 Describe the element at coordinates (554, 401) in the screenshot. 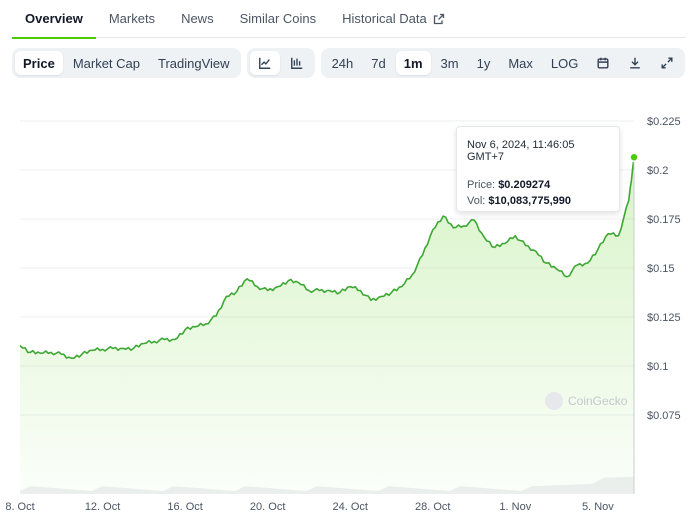

I see `coingecko-logo-icon` at that location.